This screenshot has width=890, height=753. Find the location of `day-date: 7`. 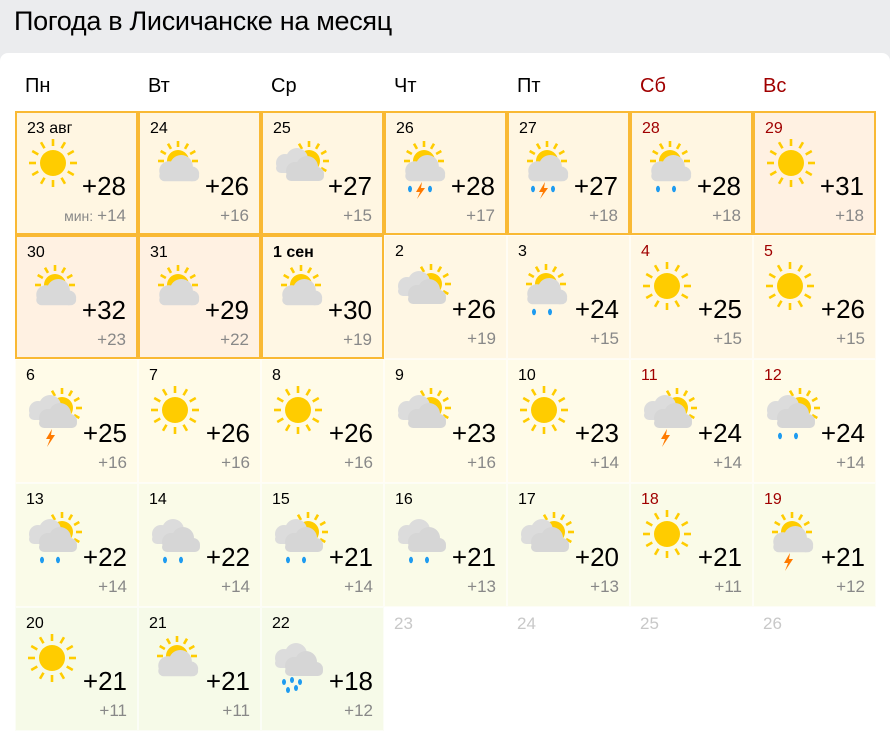

day-date: 7 is located at coordinates (153, 375).